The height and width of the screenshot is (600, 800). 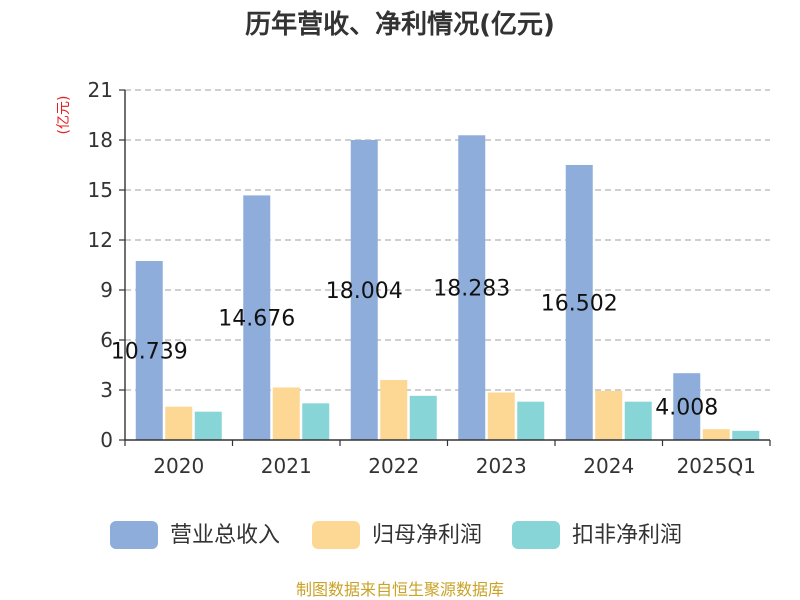 I want to click on x-tick-label: 2024, so click(x=608, y=466).